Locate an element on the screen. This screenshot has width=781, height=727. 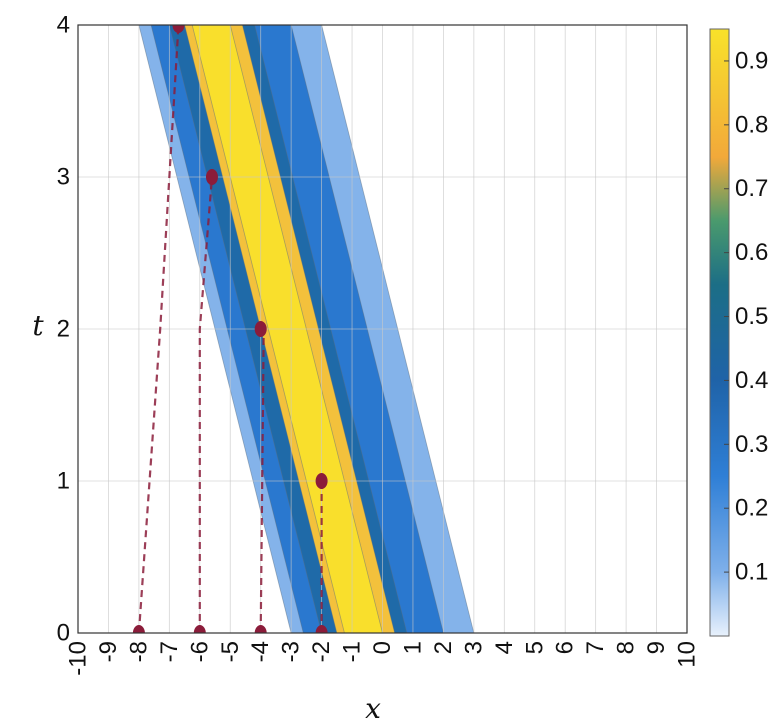
x-tick-label: -4 is located at coordinates (260, 651).